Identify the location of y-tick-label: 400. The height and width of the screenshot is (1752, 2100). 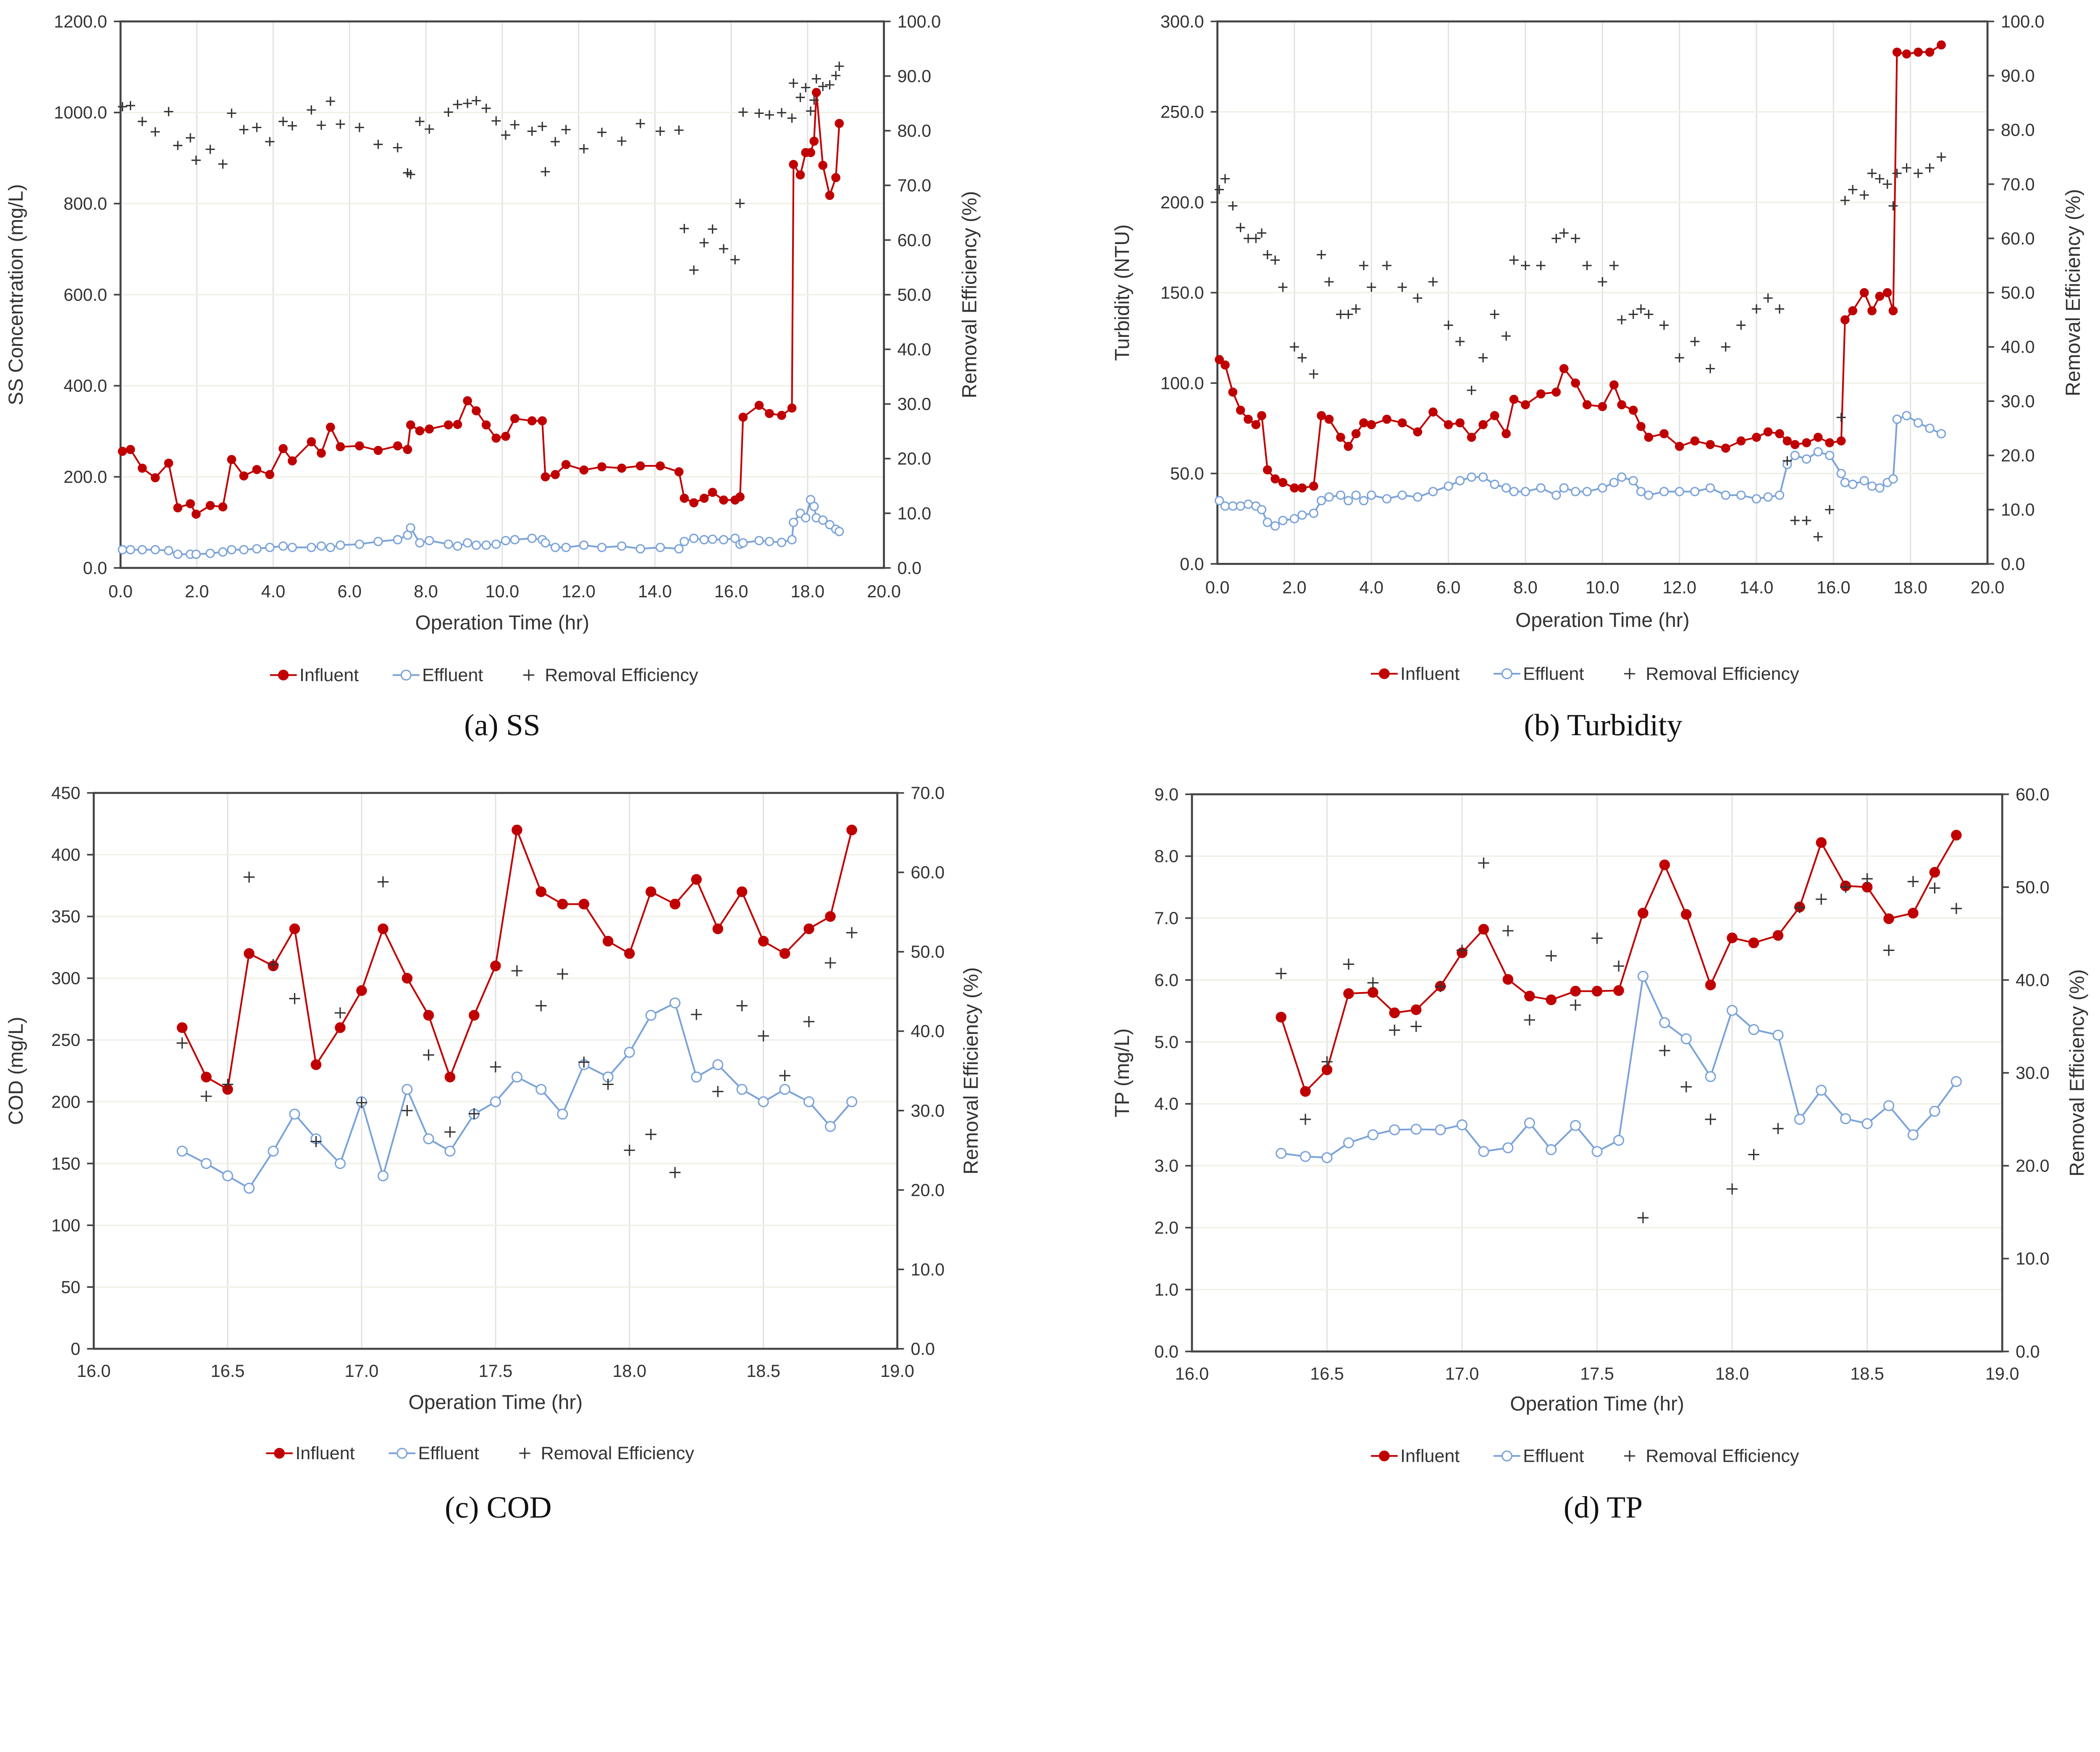
(65, 854).